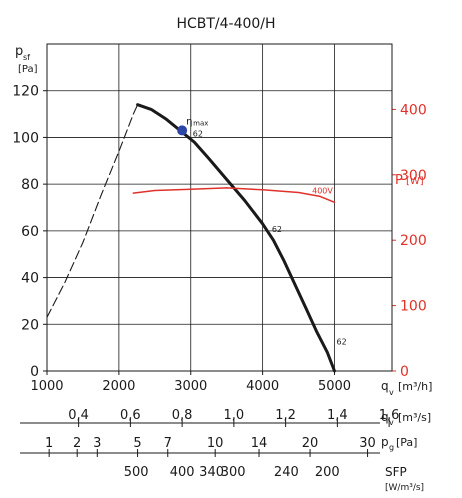 The height and width of the screenshot is (498, 462). What do you see at coordinates (182, 472) in the screenshot?
I see `scale_sfp-label-1: 400` at bounding box center [182, 472].